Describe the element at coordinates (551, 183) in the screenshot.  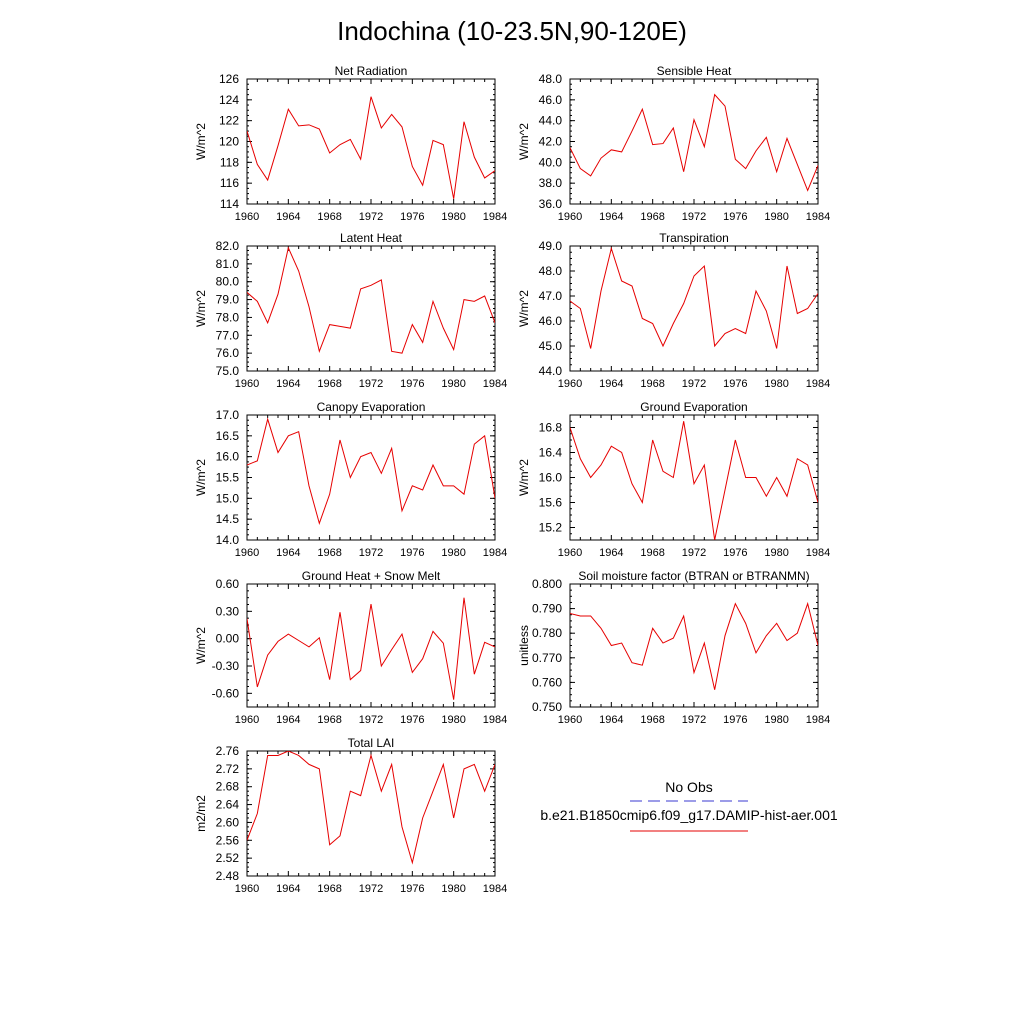
I see `y-tick-label: 38.0` at that location.